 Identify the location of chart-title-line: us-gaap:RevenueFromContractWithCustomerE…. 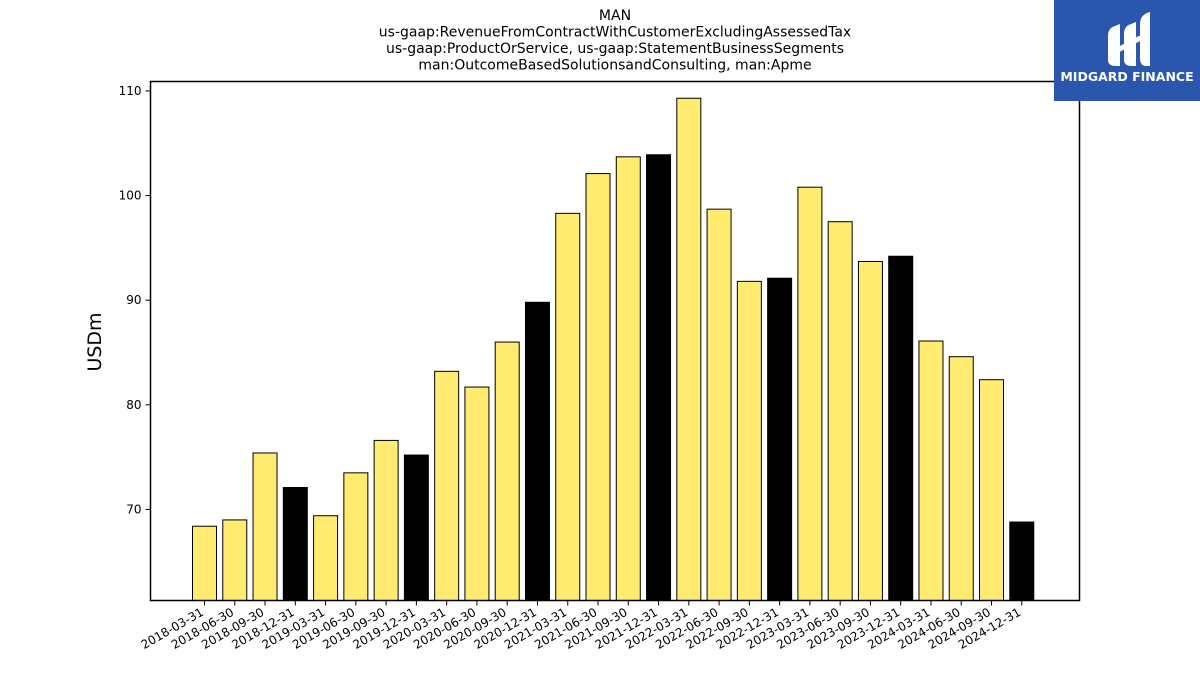
(615, 33).